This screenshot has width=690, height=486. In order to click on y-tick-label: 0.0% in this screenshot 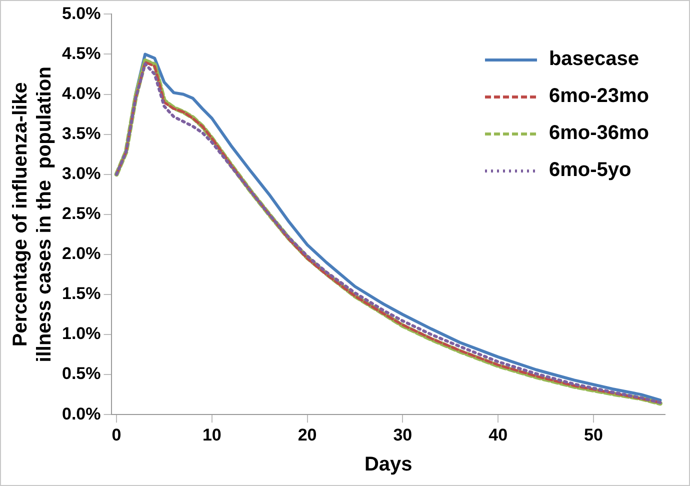, I will do `click(81, 414)`.